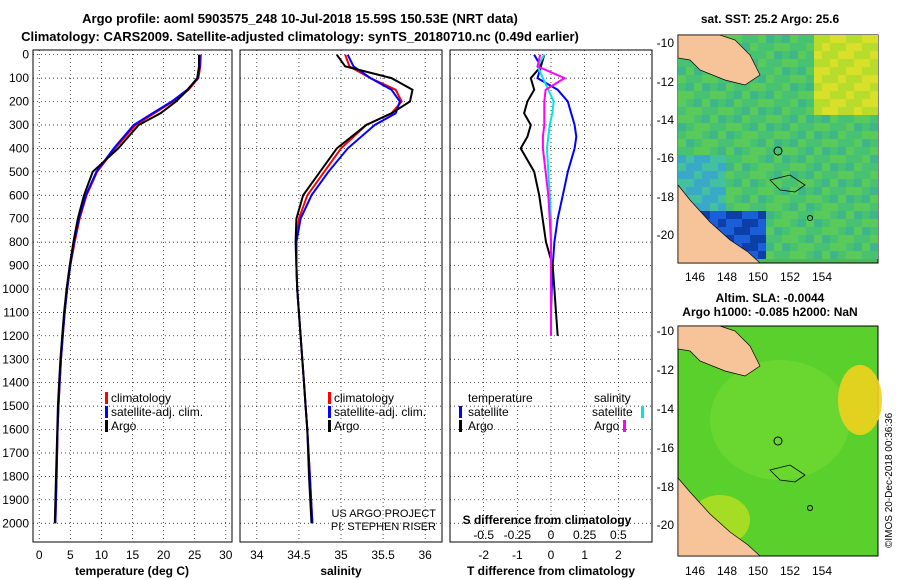 This screenshot has width=900, height=580. What do you see at coordinates (719, 517) in the screenshot?
I see `australia-landmass` at bounding box center [719, 517].